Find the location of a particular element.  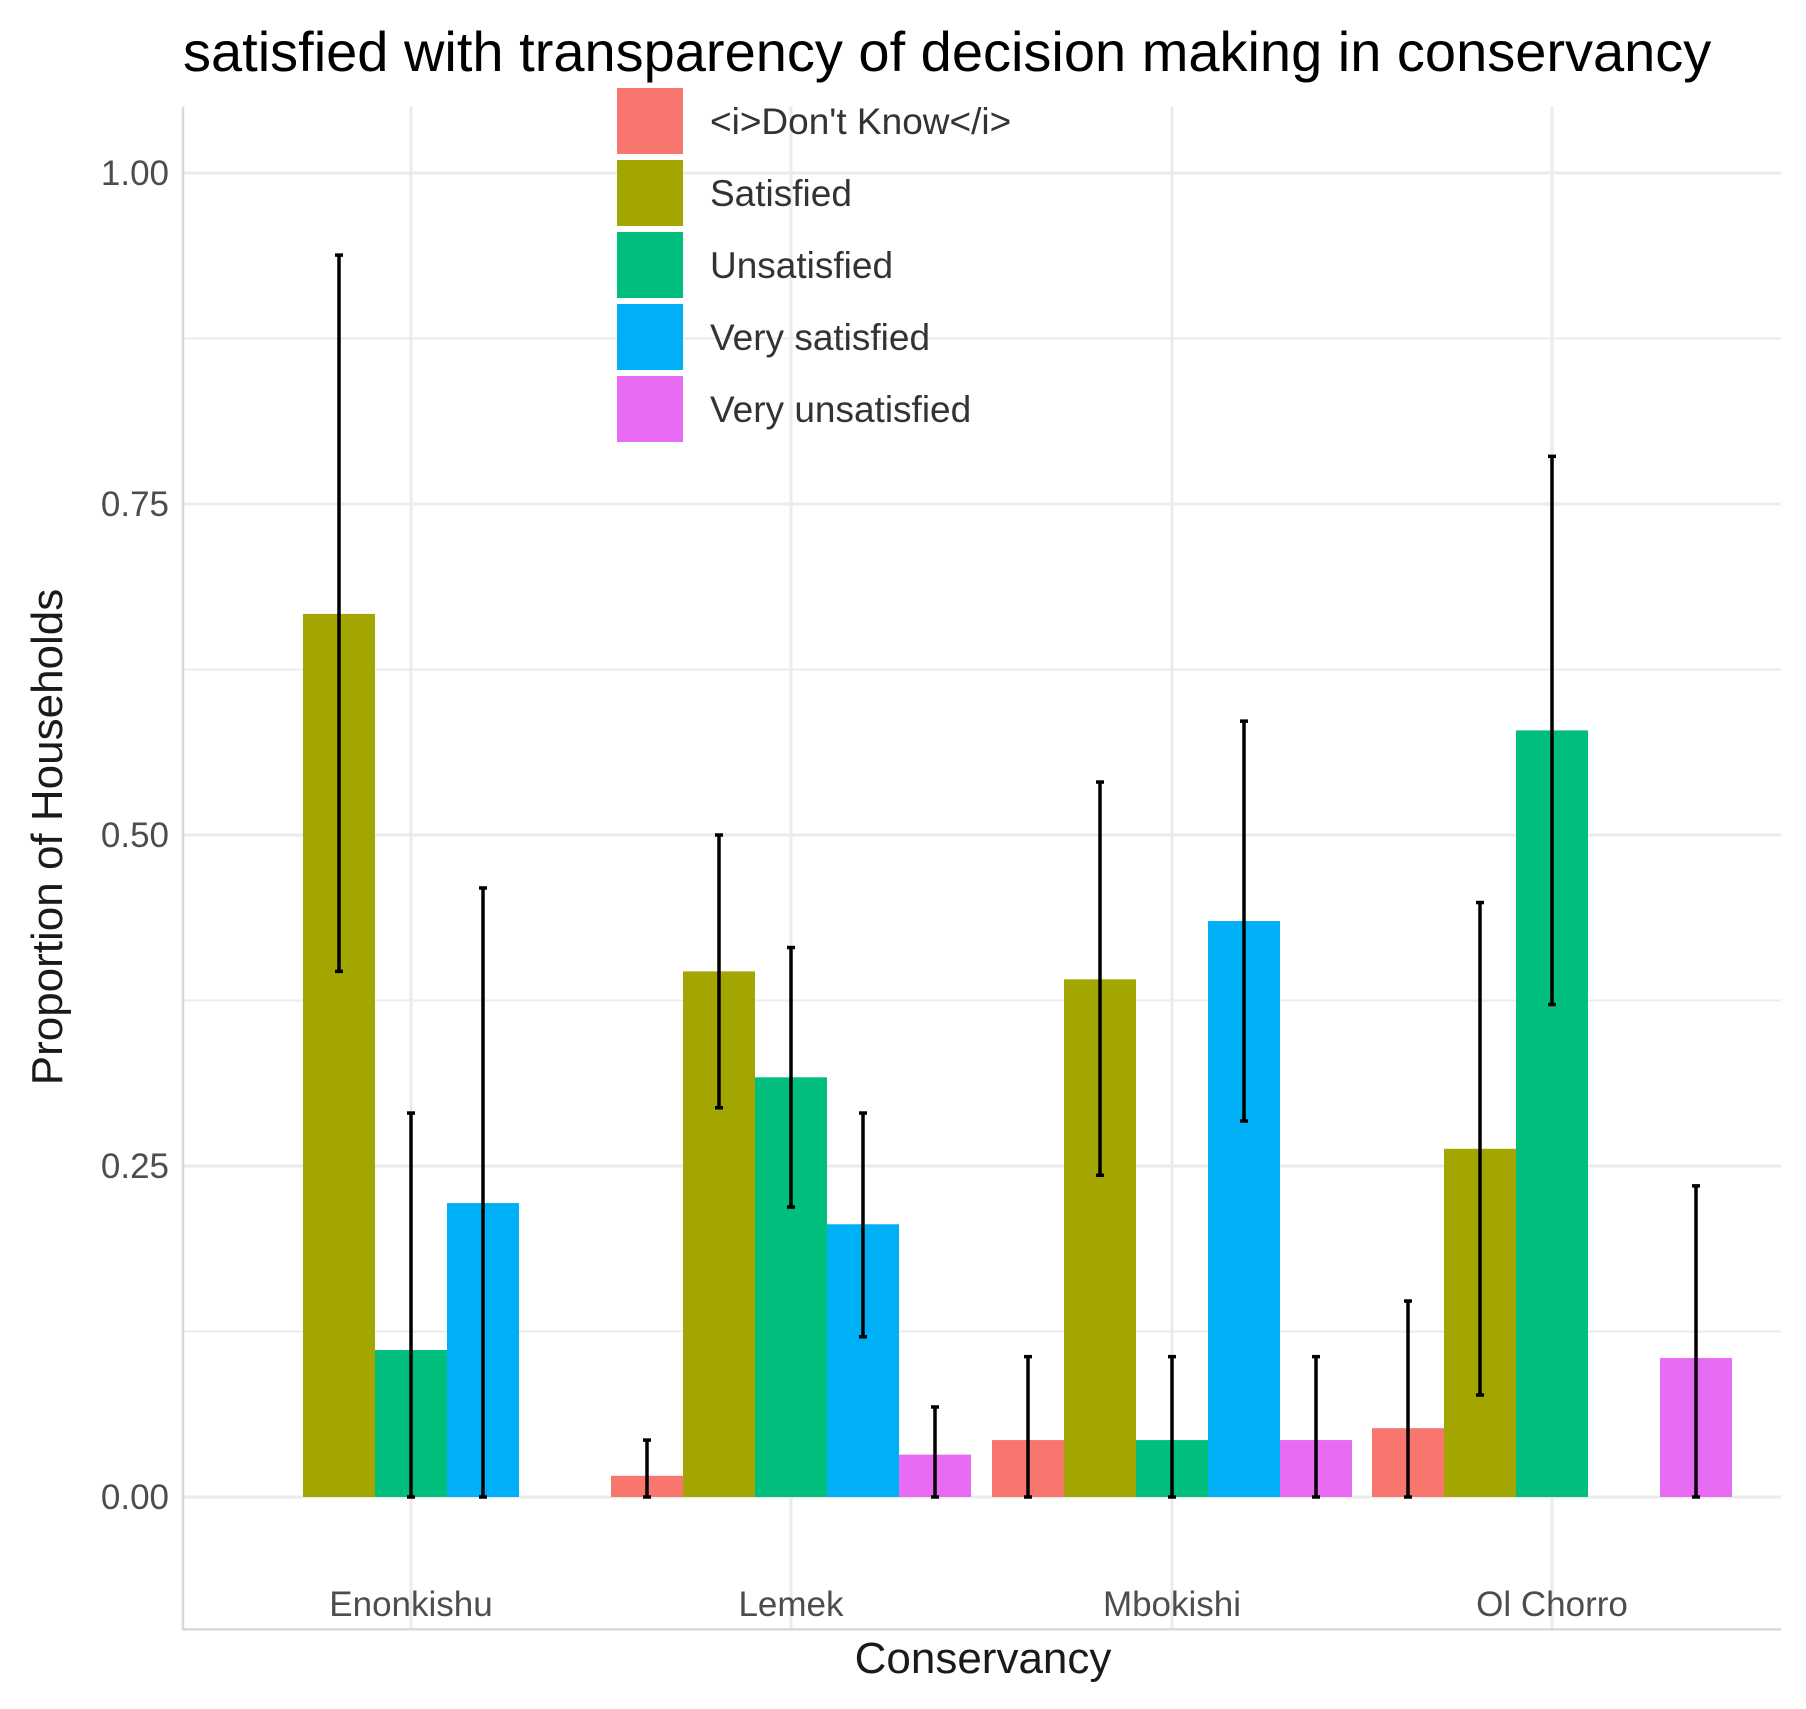

y-tick-label: 0.75 is located at coordinates (135, 504).